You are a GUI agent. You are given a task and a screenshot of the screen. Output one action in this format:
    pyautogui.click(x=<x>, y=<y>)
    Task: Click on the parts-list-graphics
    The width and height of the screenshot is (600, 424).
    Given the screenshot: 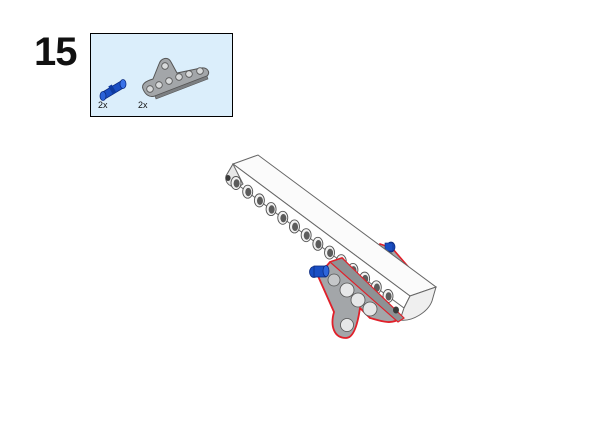 What is the action you would take?
    pyautogui.click(x=154, y=79)
    